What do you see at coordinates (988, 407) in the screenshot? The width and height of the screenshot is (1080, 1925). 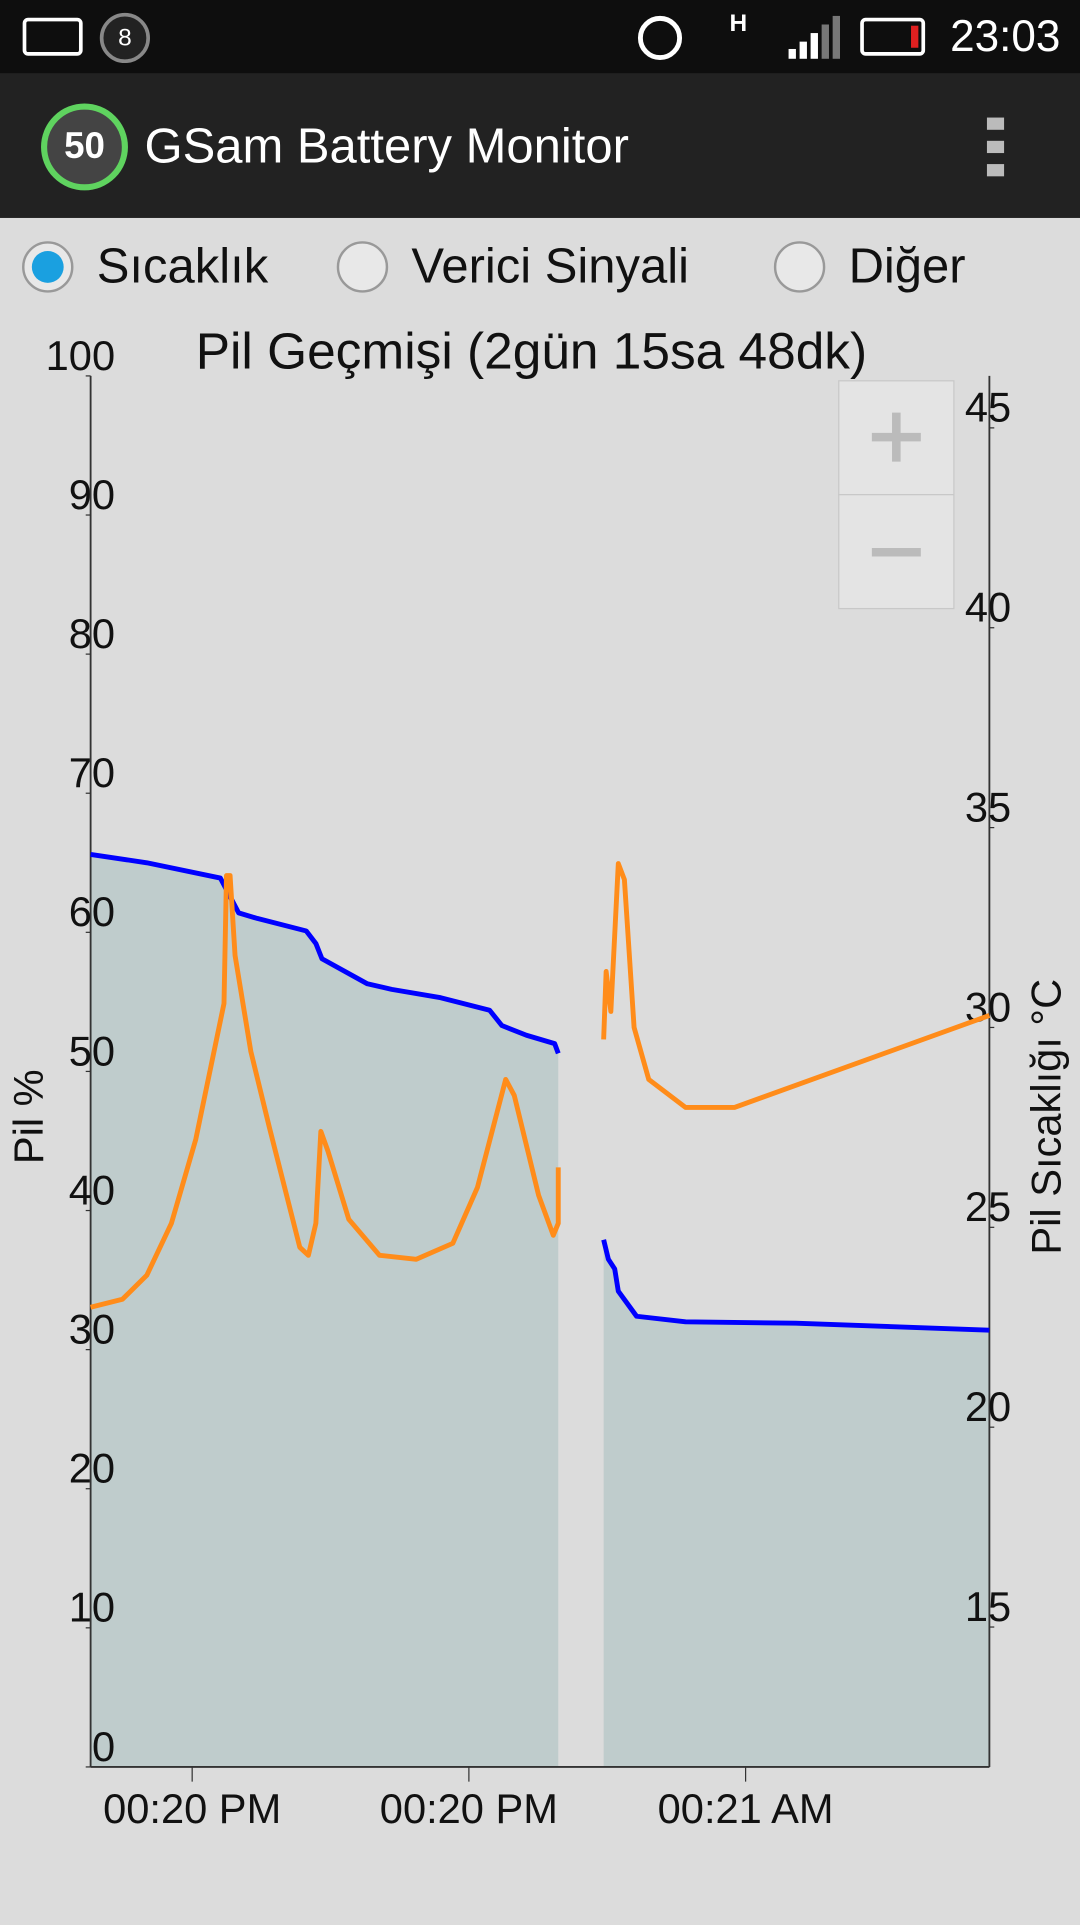 I see `y2-tick-label: 45` at bounding box center [988, 407].